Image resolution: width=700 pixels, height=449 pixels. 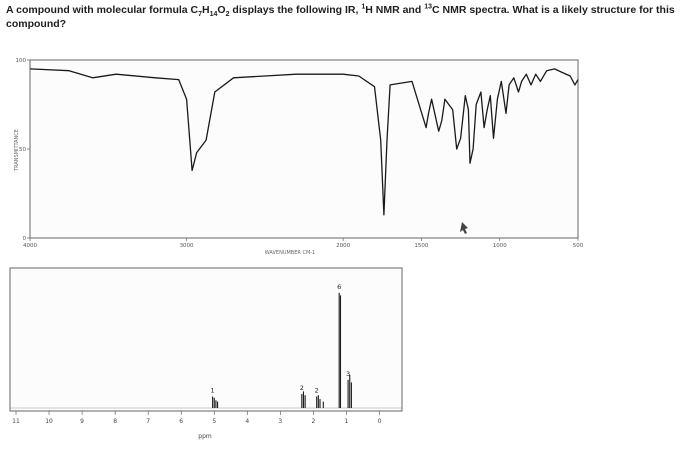 I want to click on nmr-x-tick-label: 2, so click(x=313, y=421).